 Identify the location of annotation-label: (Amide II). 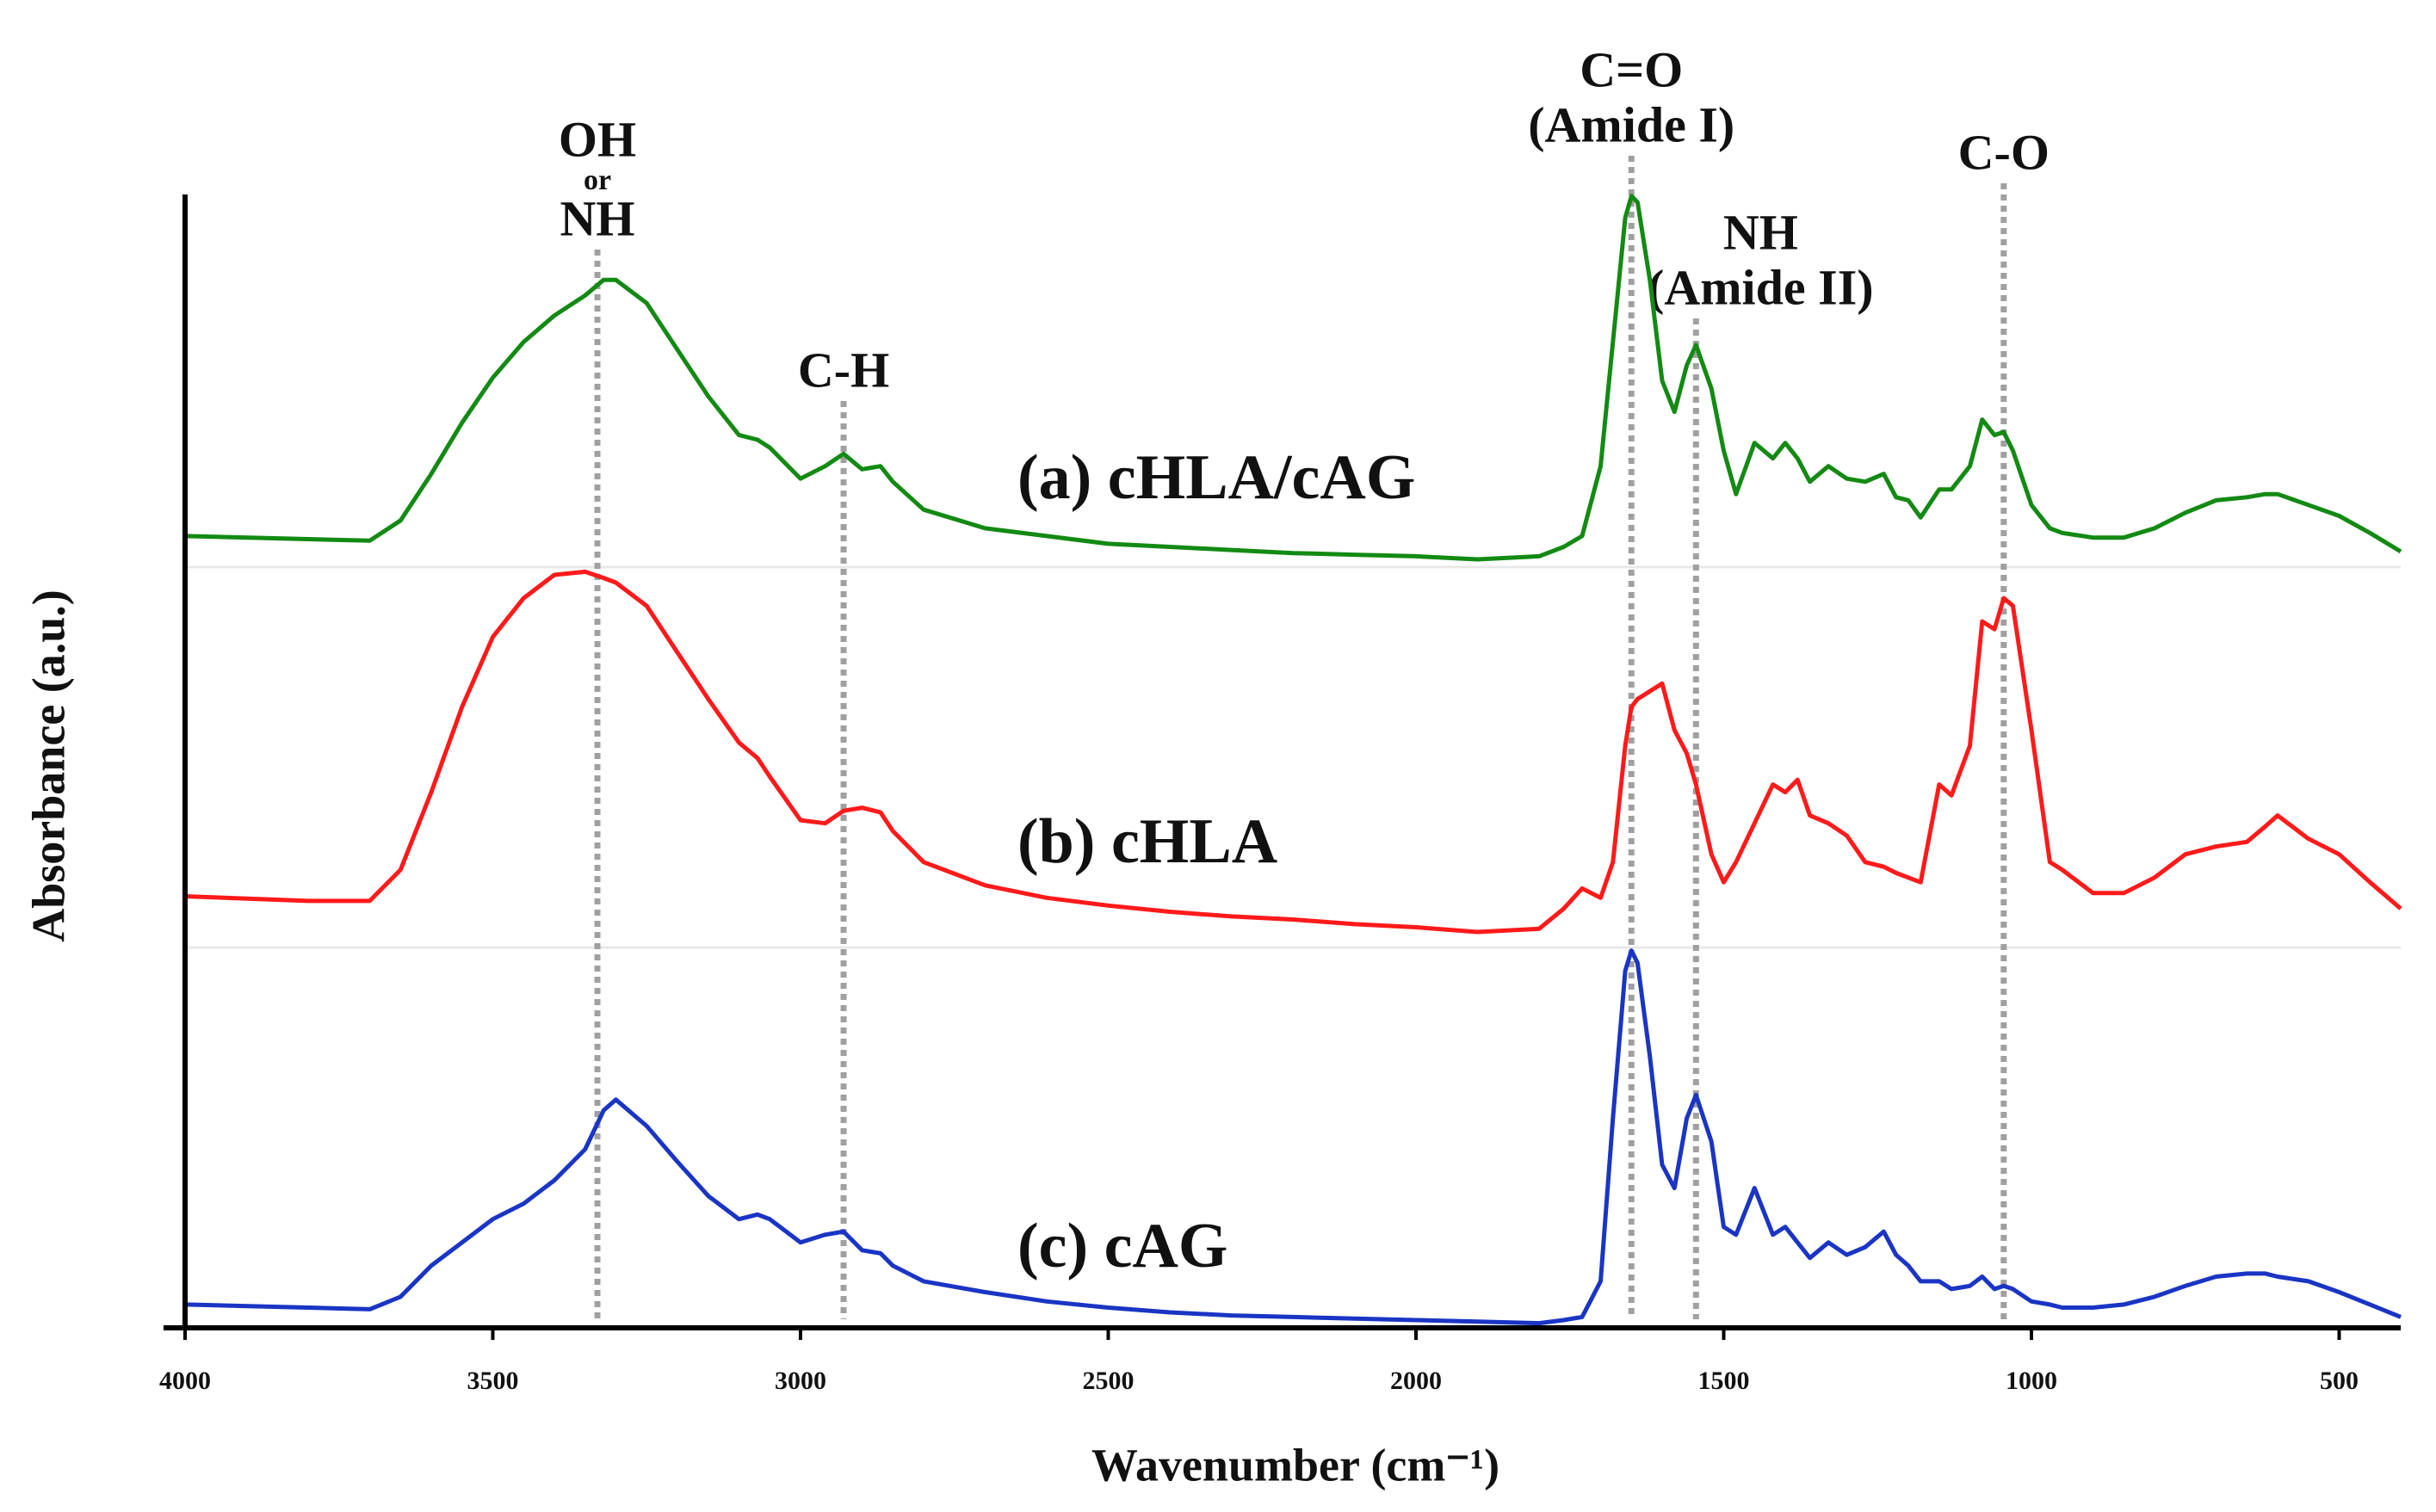
(1761, 287).